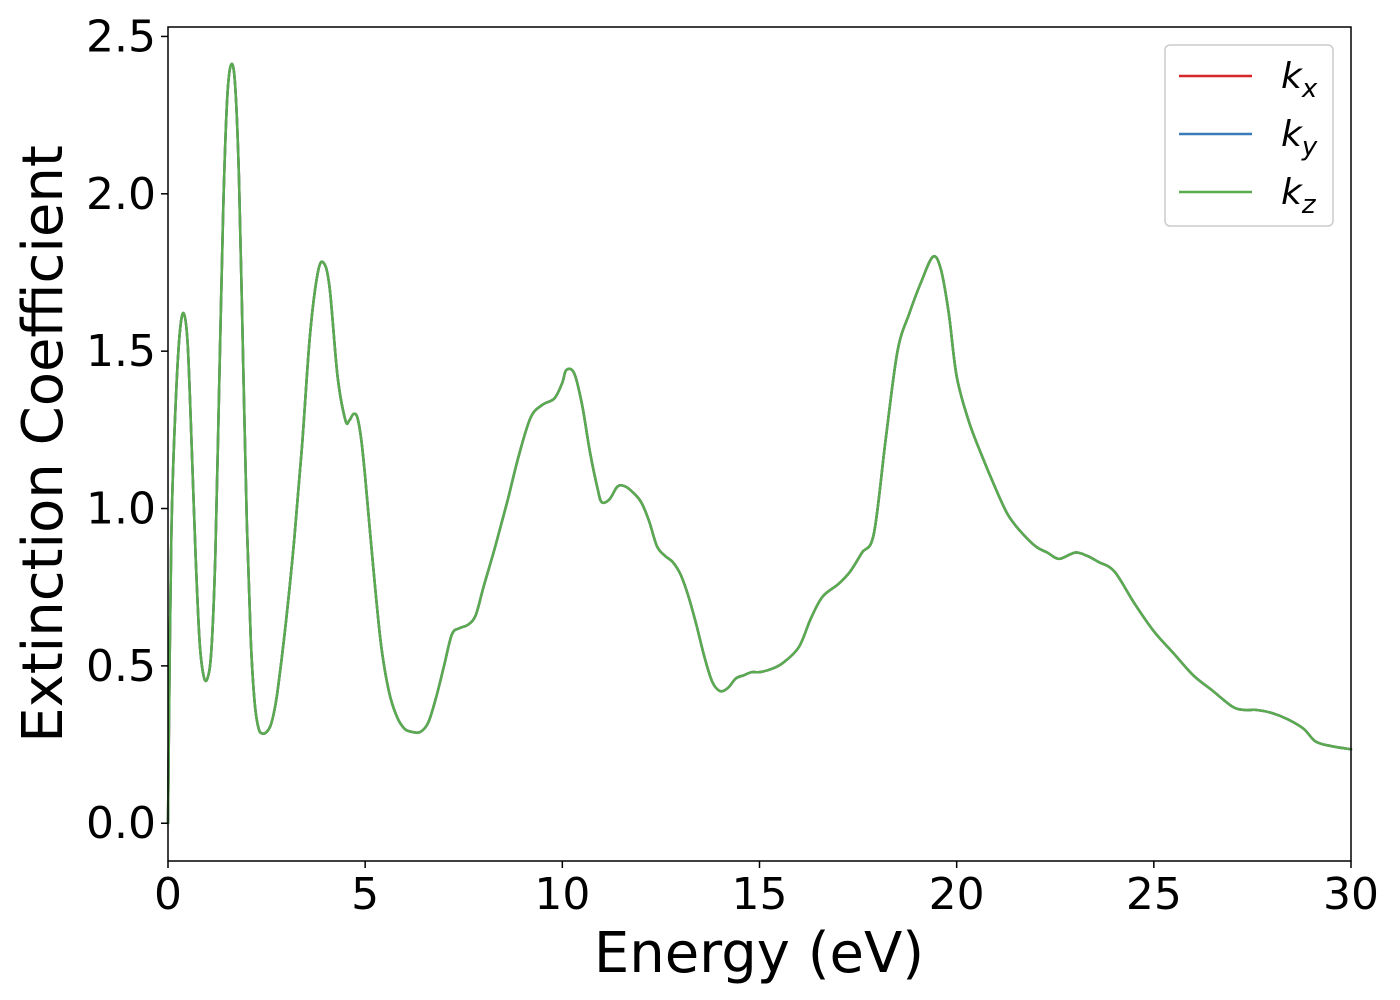 The width and height of the screenshot is (1400, 1000). Describe the element at coordinates (121, 351) in the screenshot. I see `y-tick-label: 1.5` at that location.